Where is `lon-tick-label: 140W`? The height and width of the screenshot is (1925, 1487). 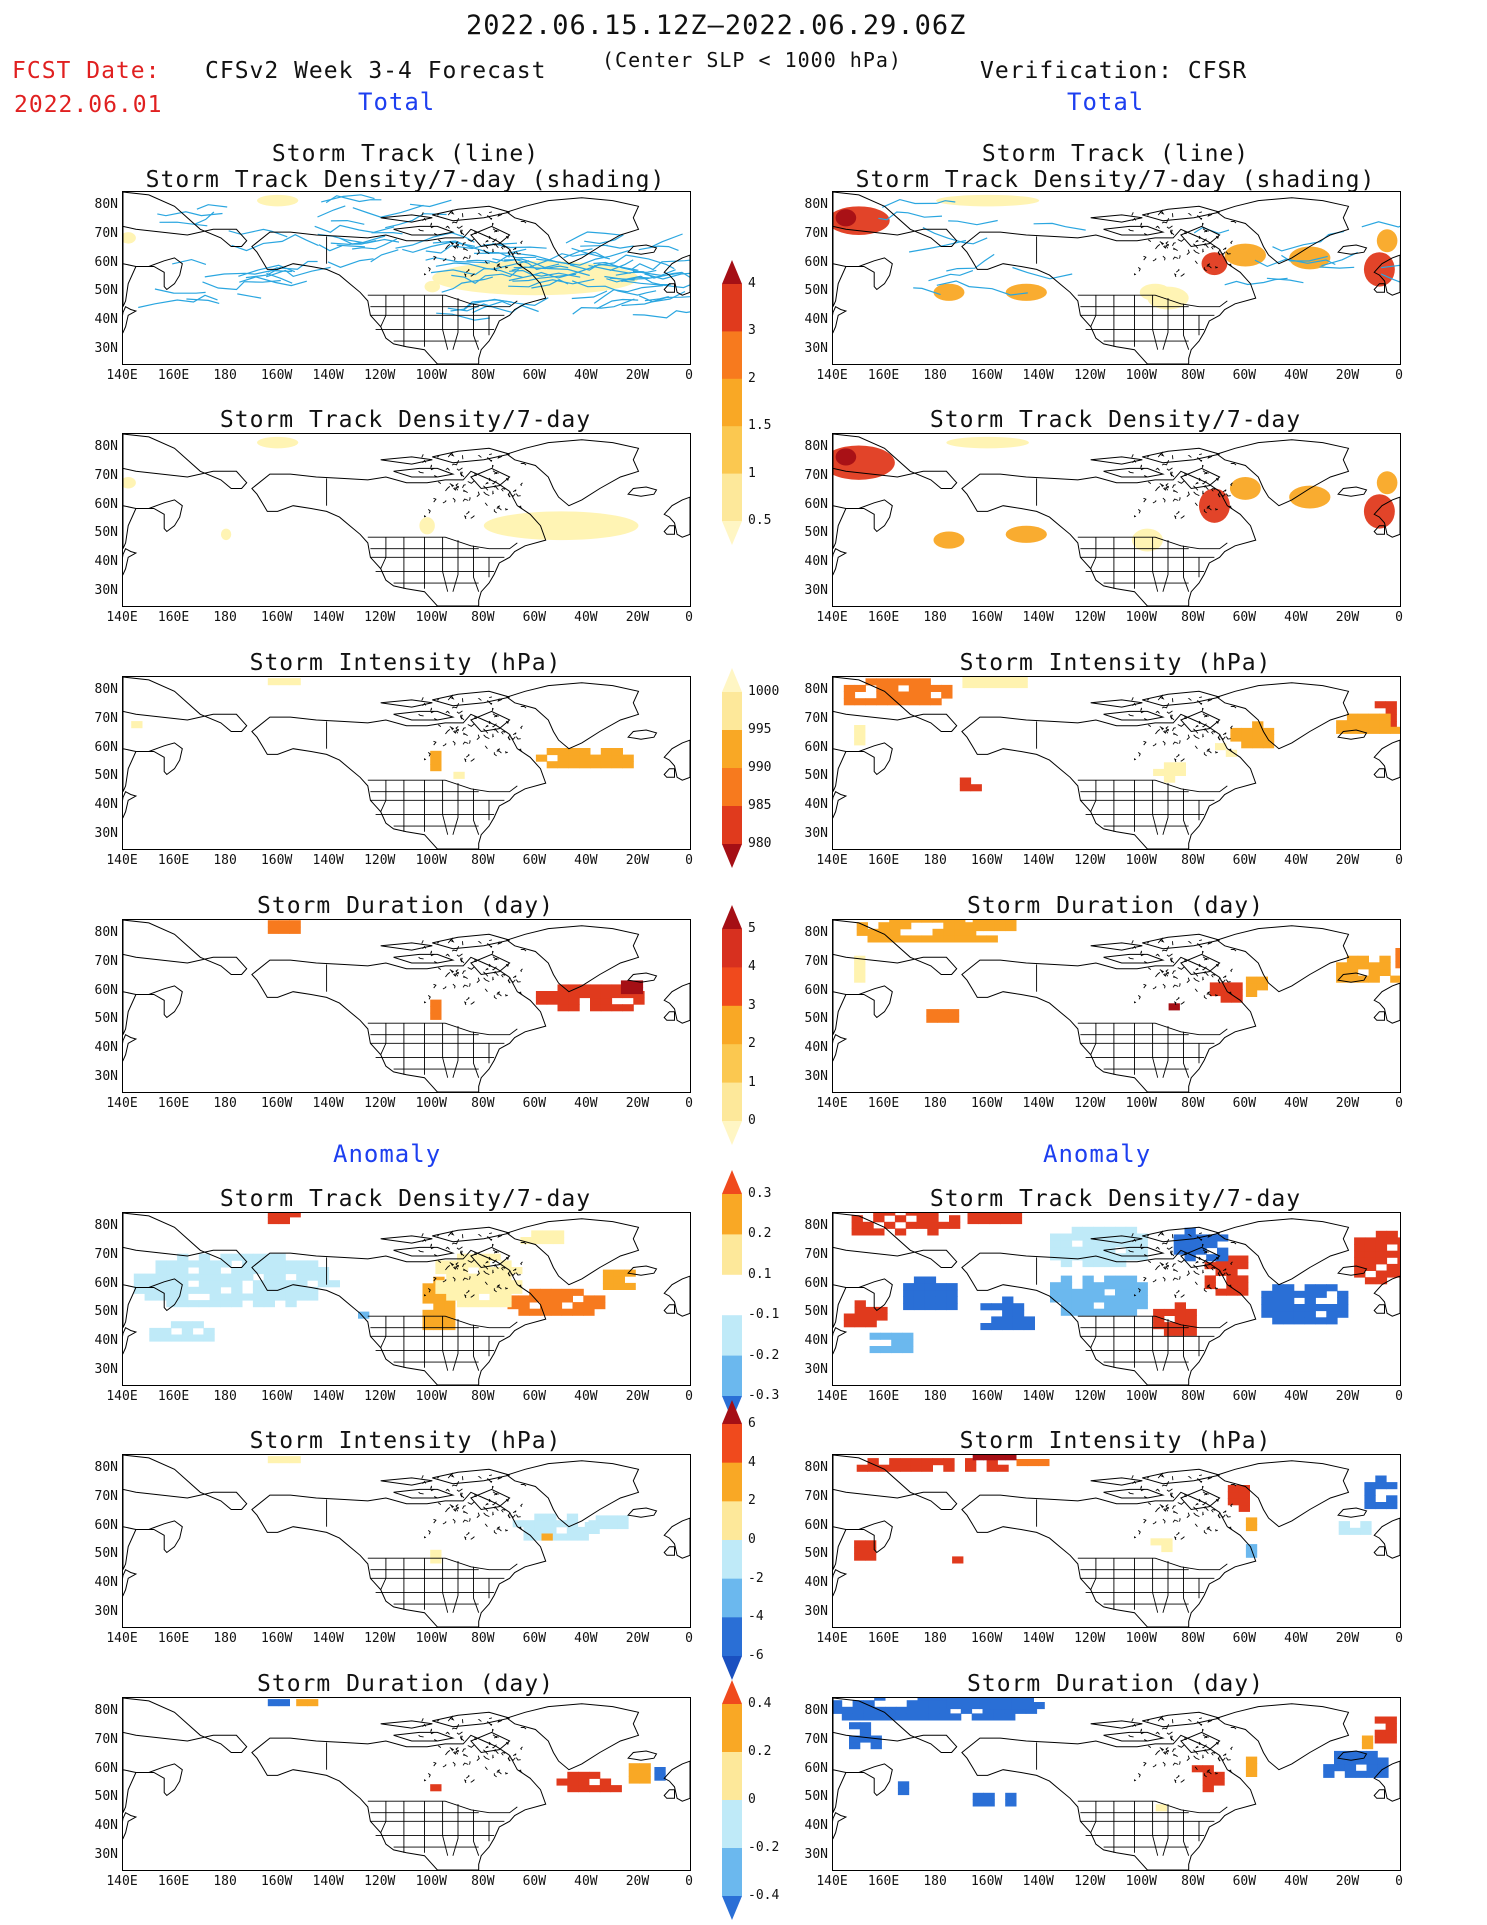
lon-tick-label: 140W is located at coordinates (328, 375).